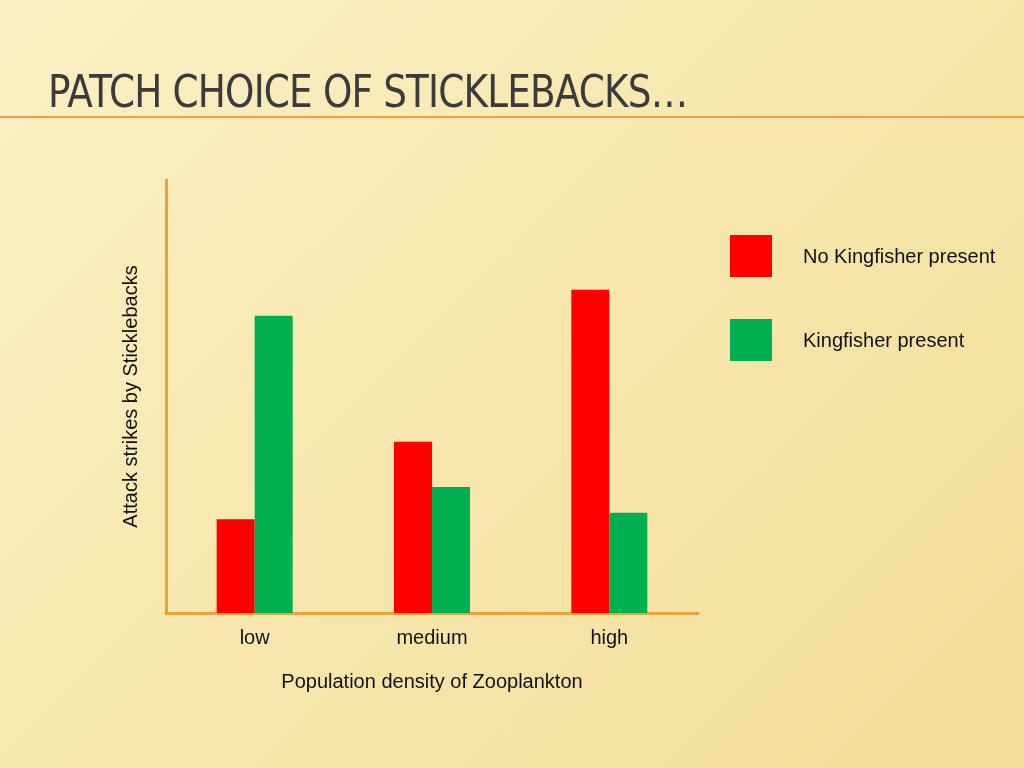 The image size is (1024, 768). I want to click on x-axis-title: Population density of Zooplankton, so click(432, 681).